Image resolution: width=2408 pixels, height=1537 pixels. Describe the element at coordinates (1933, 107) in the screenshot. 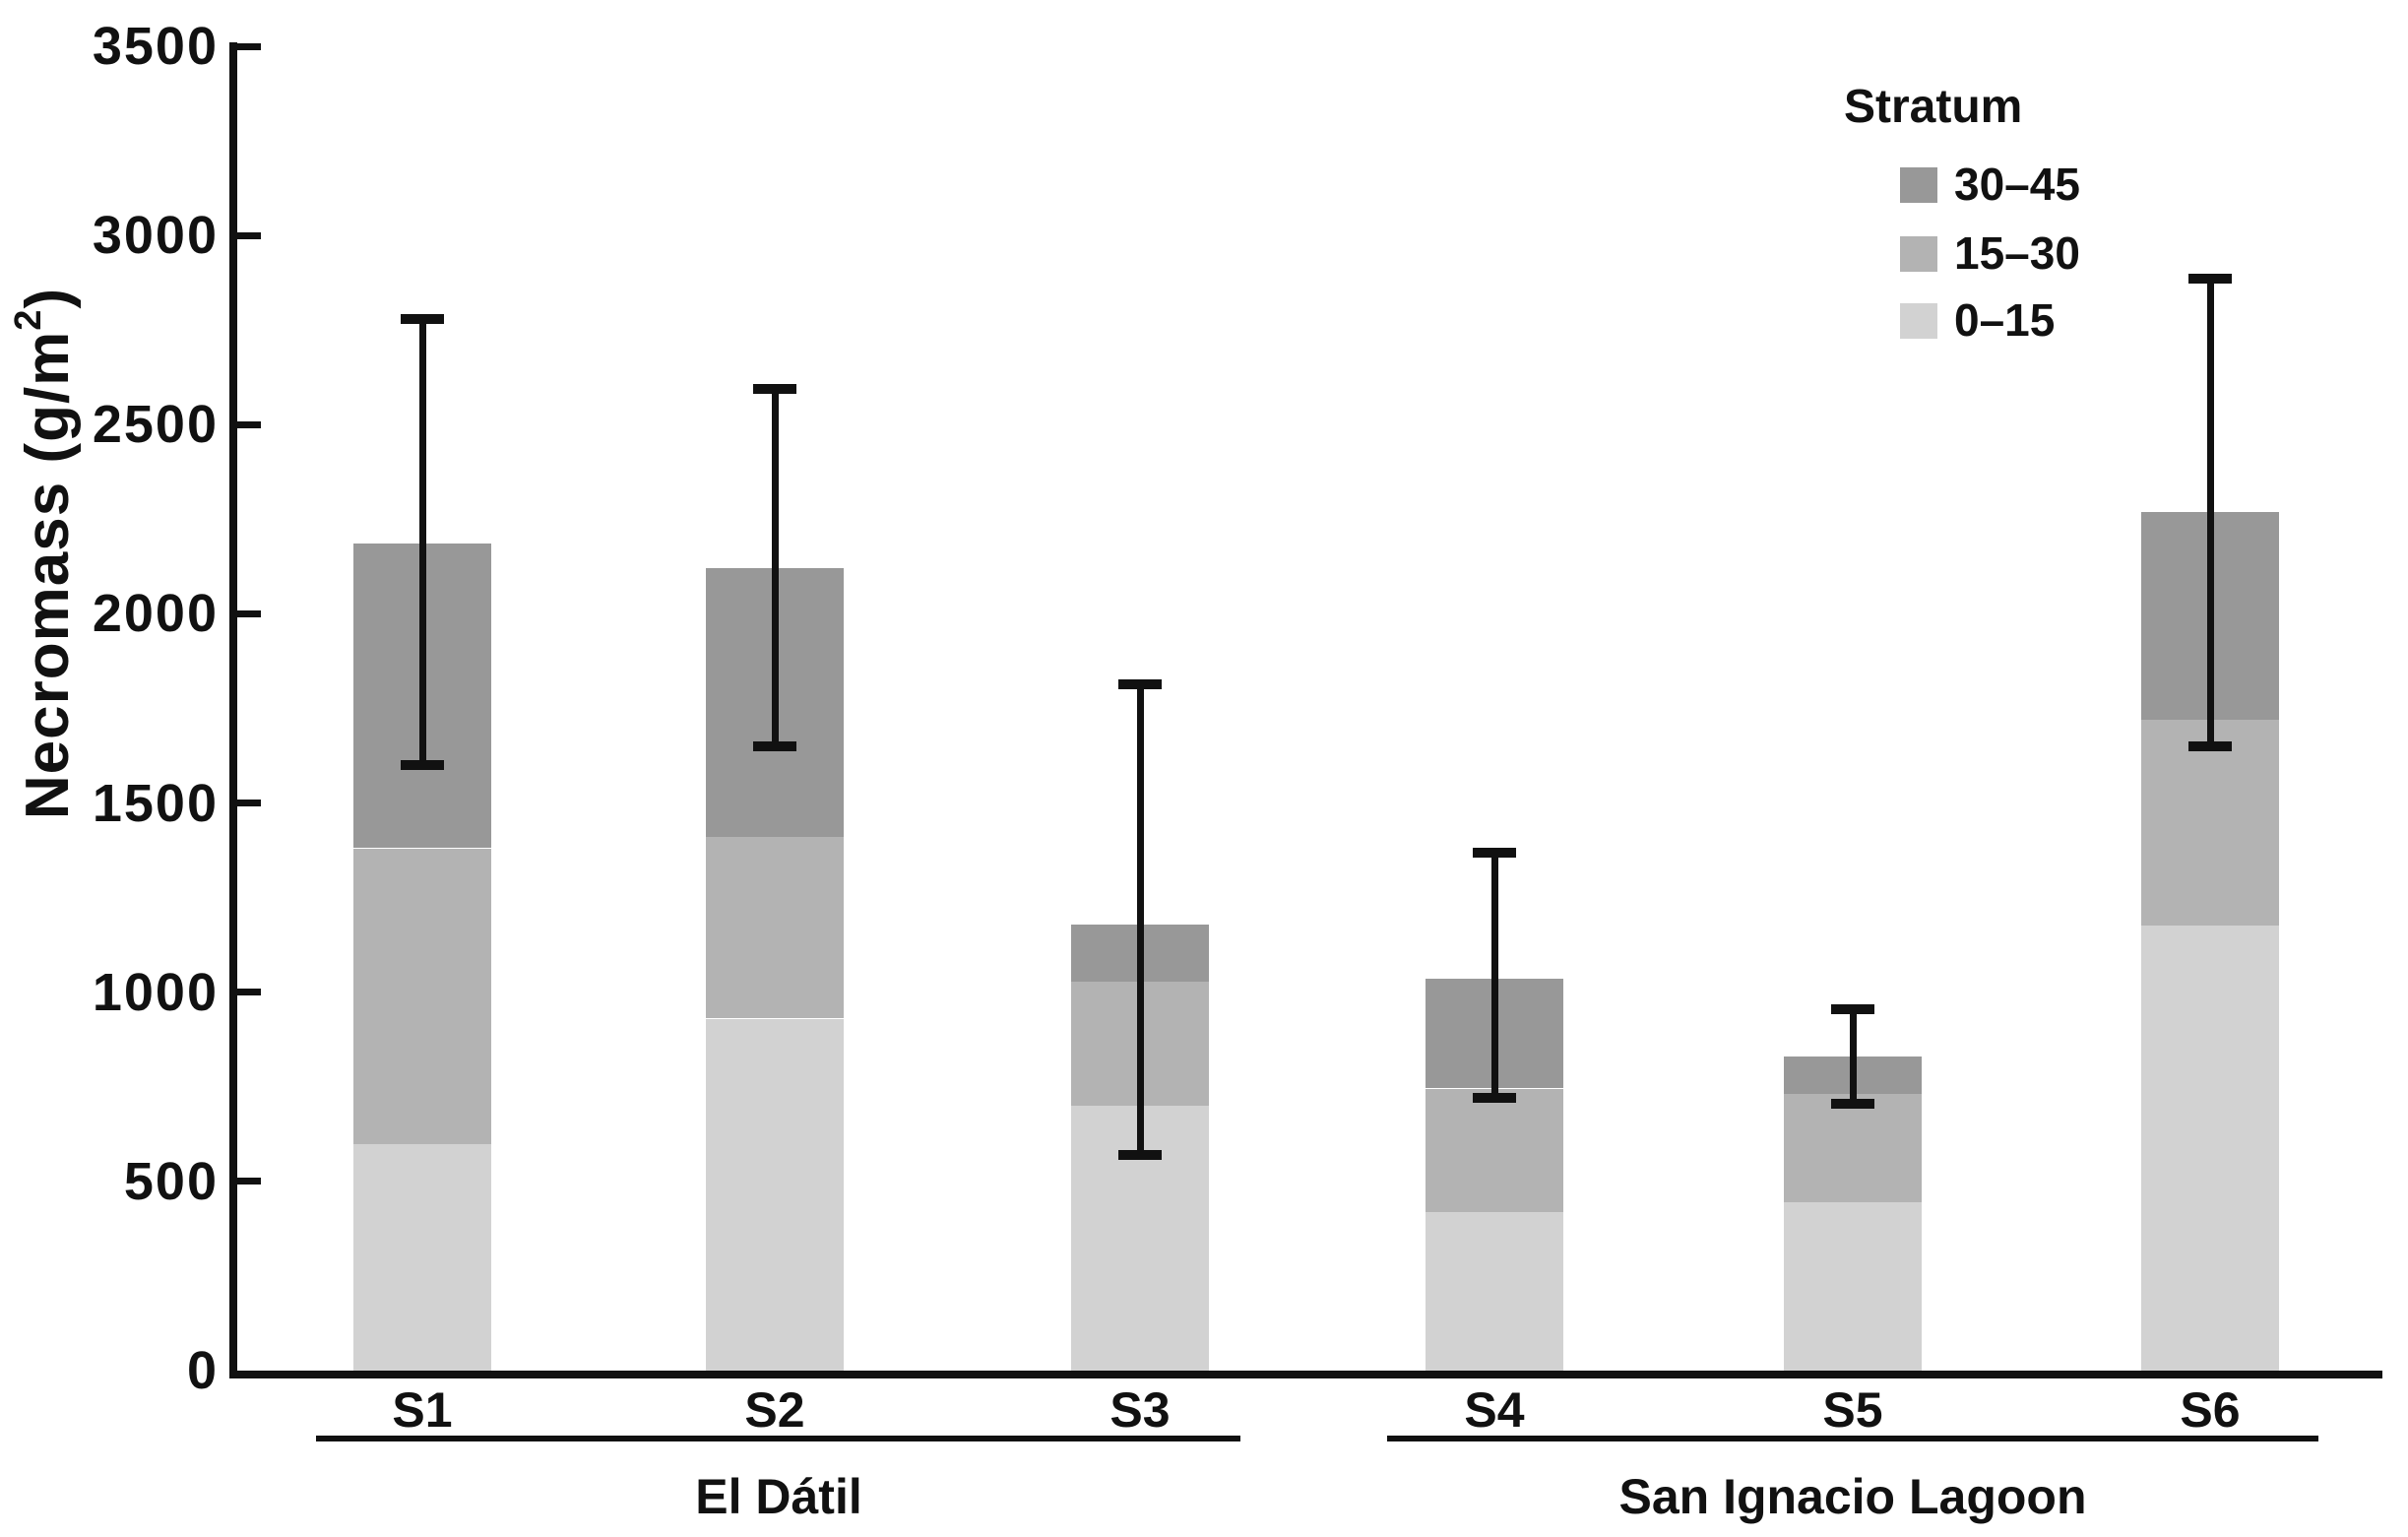

I see `legend-title: Stratum` at that location.